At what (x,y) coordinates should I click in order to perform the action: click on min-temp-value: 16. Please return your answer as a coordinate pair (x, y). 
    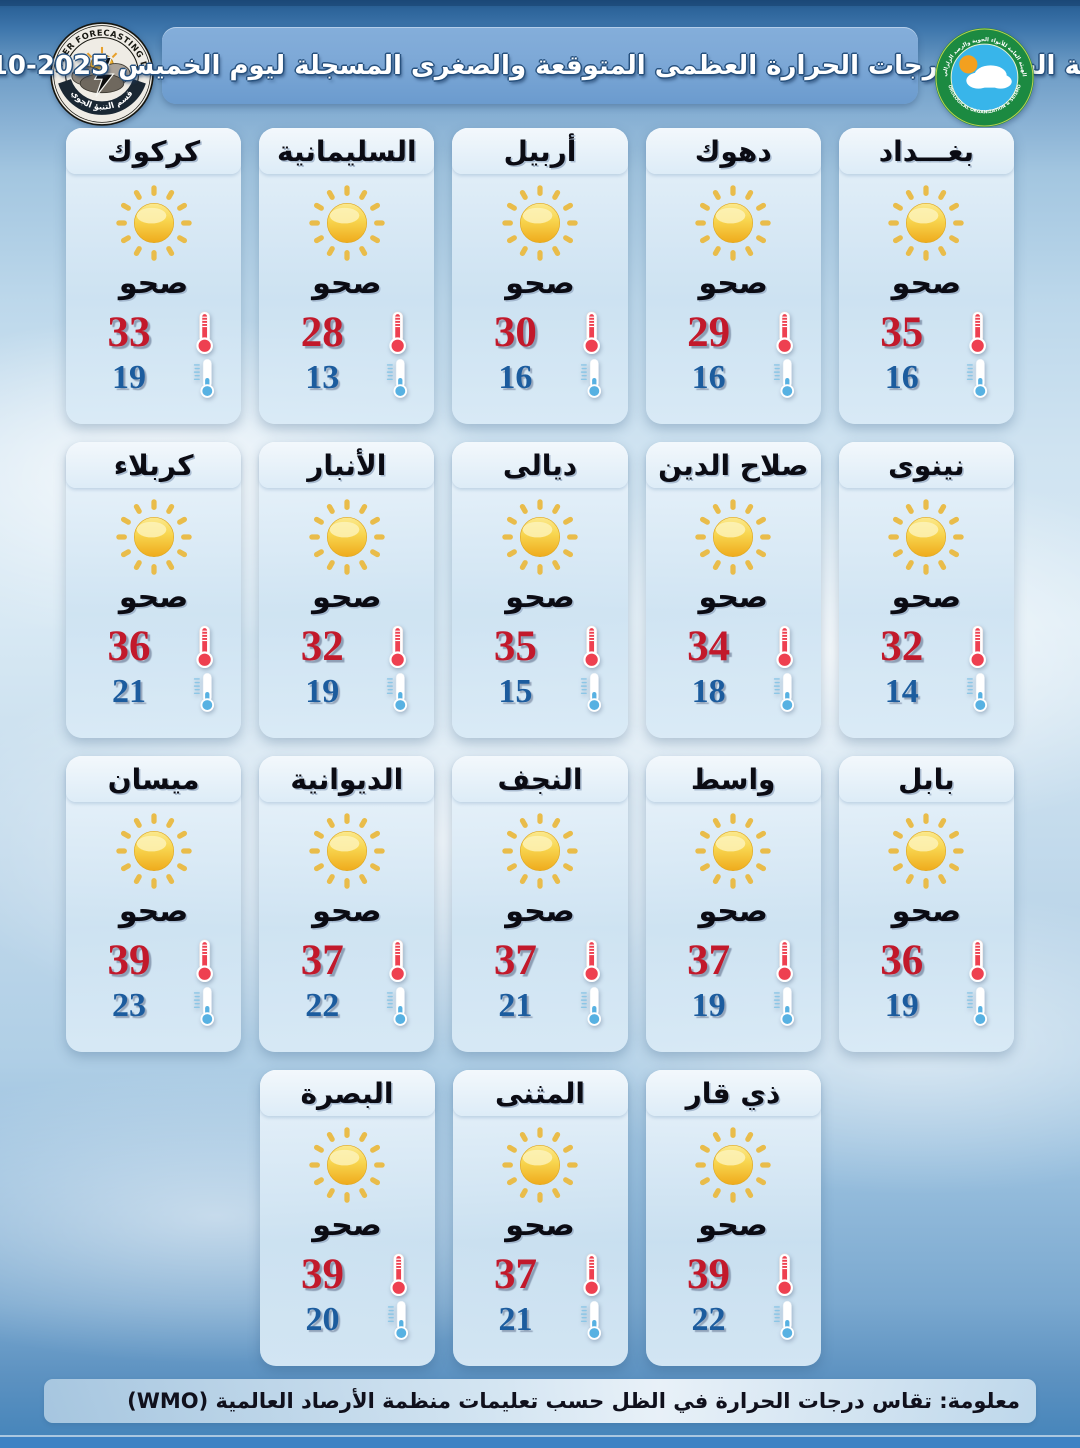
    Looking at the image, I should click on (708, 377).